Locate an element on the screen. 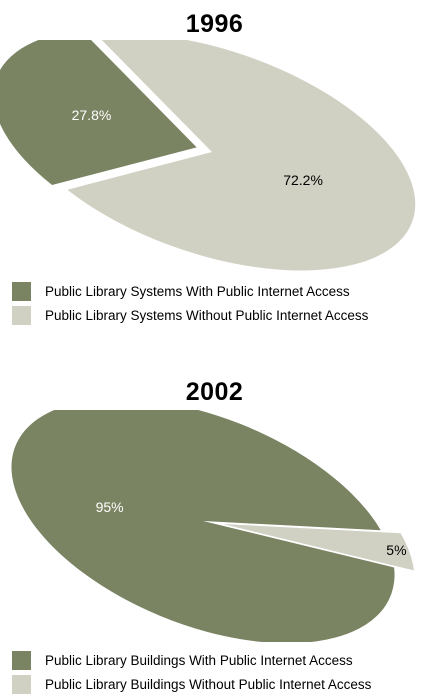 The height and width of the screenshot is (696, 429). data-label-with-access: 27.8% is located at coordinates (92, 115).